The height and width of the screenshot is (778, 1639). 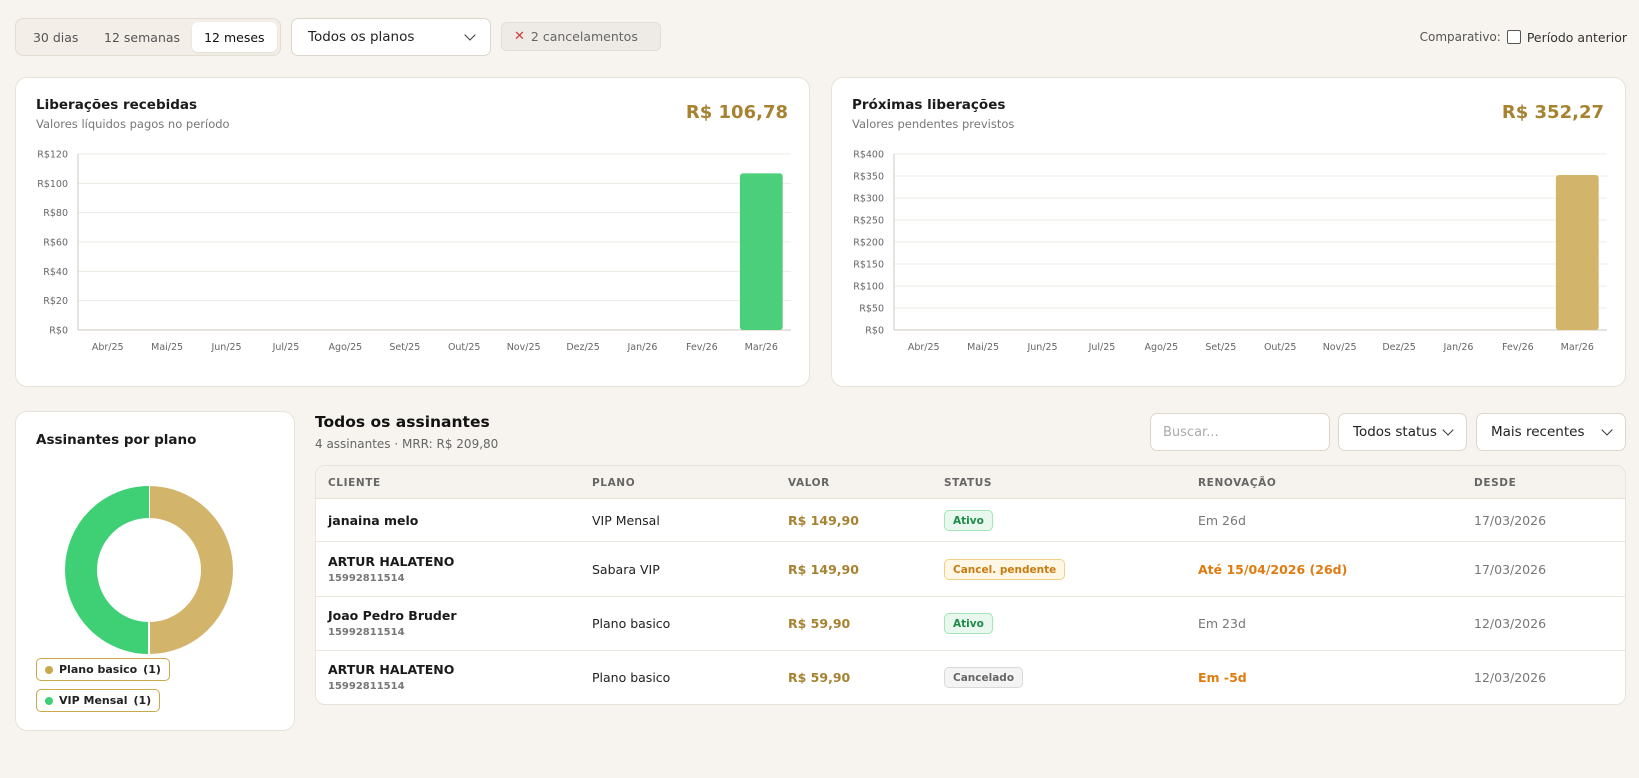 I want to click on client-name: Joao Pedro Bruder, so click(x=392, y=615).